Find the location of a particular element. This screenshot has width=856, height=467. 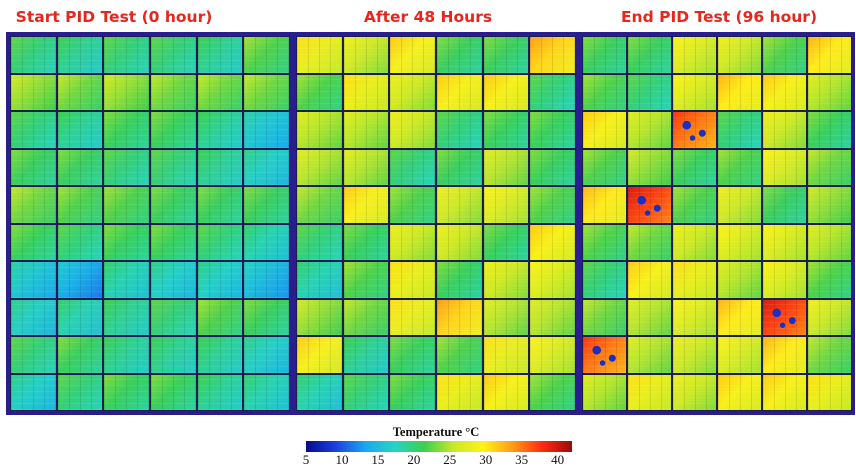

temperature-legend: Temperature °C 5 10 15 20 25 30 35 40 is located at coordinates (436, 446).